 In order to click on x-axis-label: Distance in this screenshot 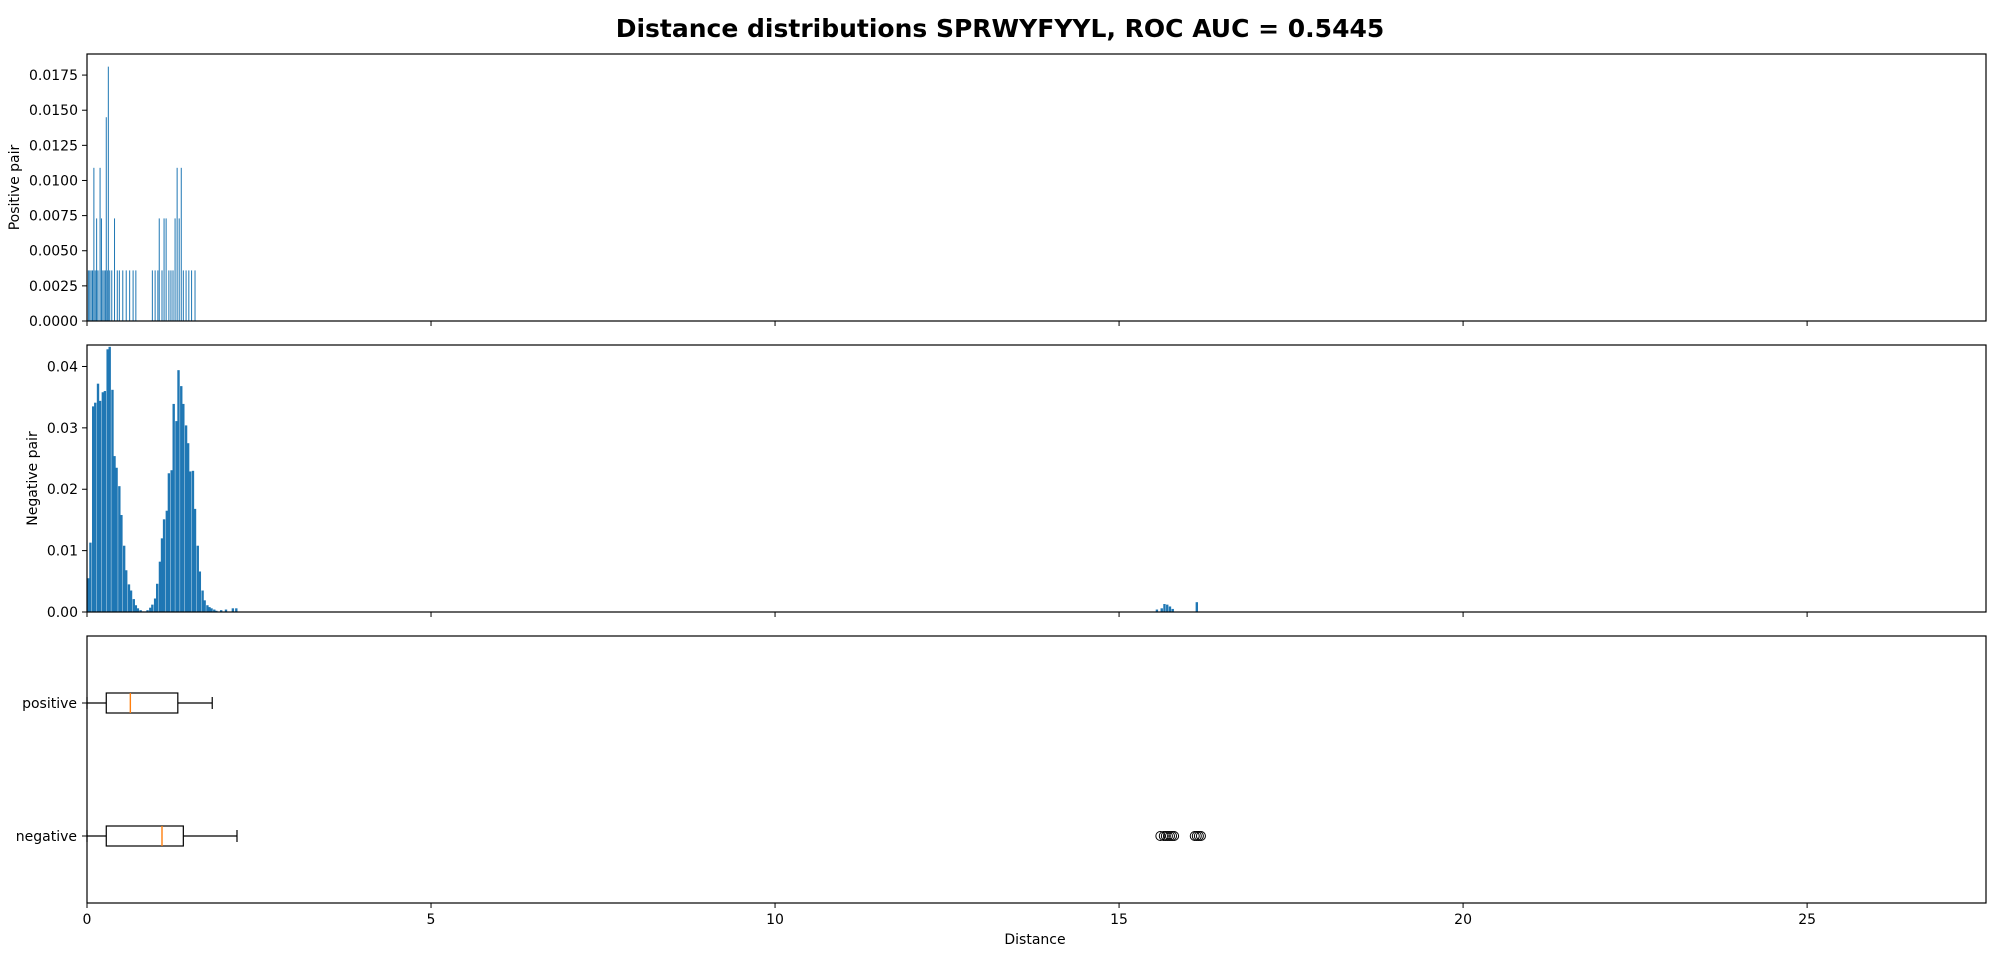, I will do `click(1034, 940)`.